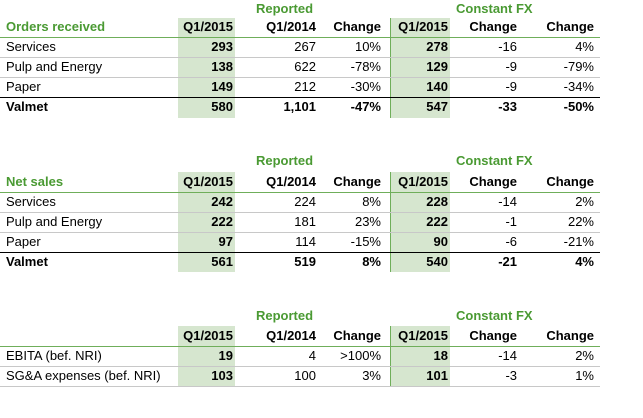  What do you see at coordinates (437, 375) in the screenshot?
I see `cell: 101` at bounding box center [437, 375].